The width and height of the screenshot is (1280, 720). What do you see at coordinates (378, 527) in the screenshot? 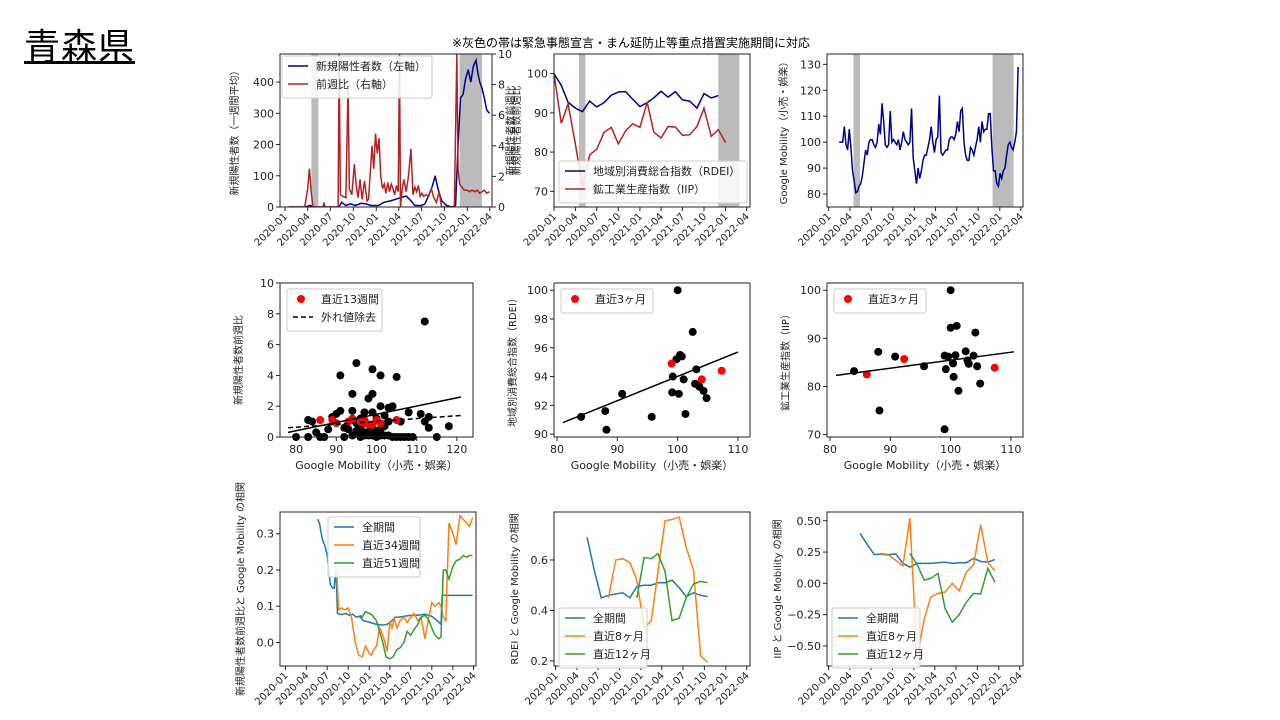
I see `legend-label: 全期間` at bounding box center [378, 527].